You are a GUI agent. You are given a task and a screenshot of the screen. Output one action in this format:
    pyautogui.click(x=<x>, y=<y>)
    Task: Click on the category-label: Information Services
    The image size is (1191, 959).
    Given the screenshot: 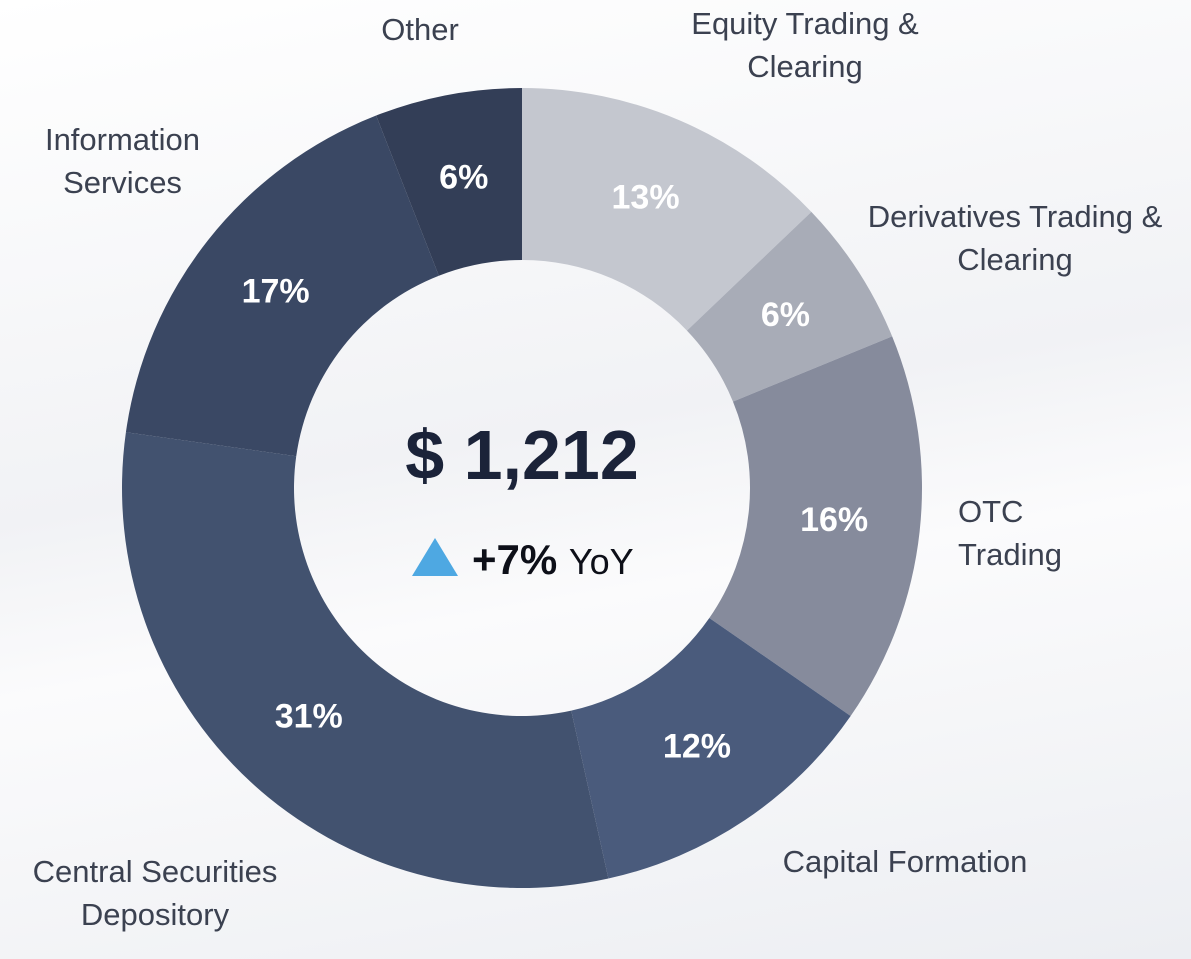 What is the action you would take?
    pyautogui.click(x=122, y=161)
    